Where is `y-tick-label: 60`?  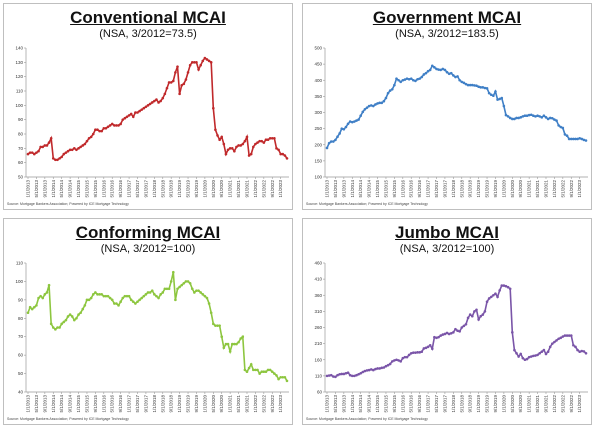 y-tick-label: 60 is located at coordinates (21, 355).